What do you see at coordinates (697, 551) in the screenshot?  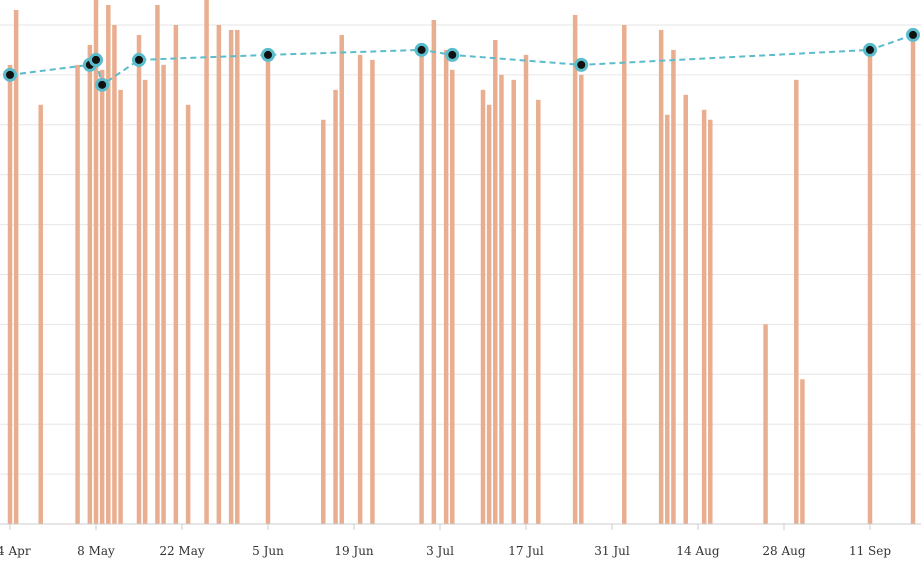 I see `x-tick-label: 14 Aug` at bounding box center [697, 551].